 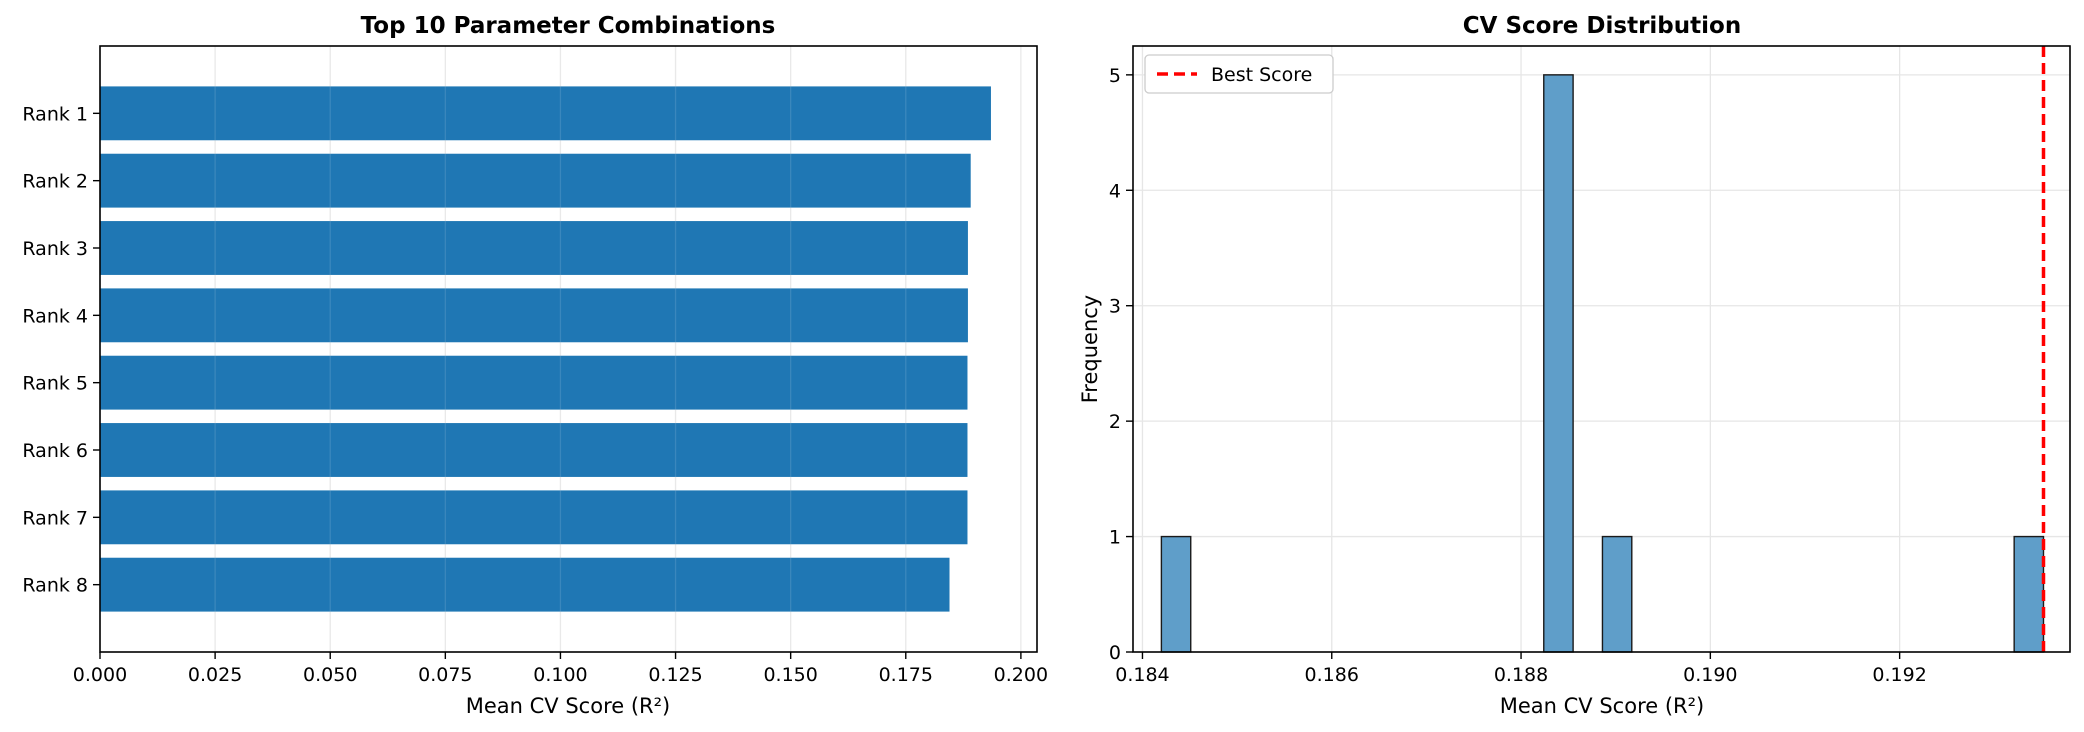 What do you see at coordinates (445, 675) in the screenshot?
I see `left-x-tick-label: 0.075` at bounding box center [445, 675].